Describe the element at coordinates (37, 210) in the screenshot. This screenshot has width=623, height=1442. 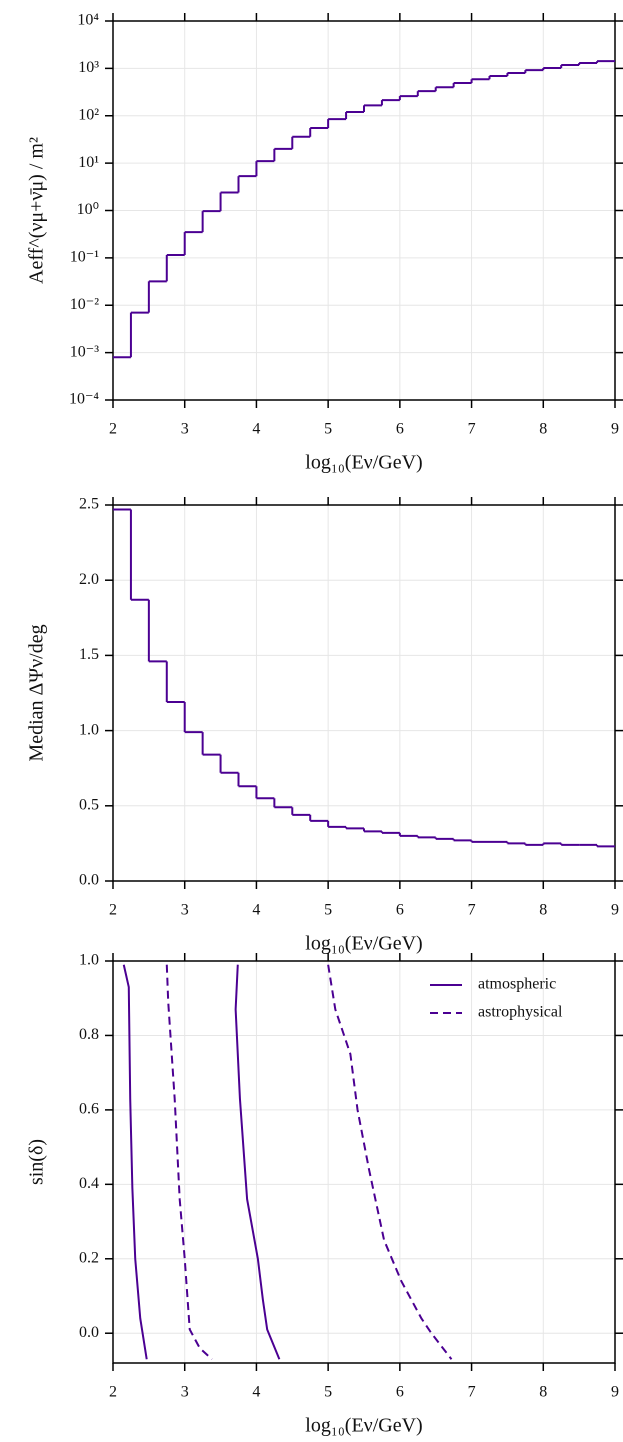
I see `y-axis-label: Aeff^(νμ+ν̄μ) / m²` at that location.